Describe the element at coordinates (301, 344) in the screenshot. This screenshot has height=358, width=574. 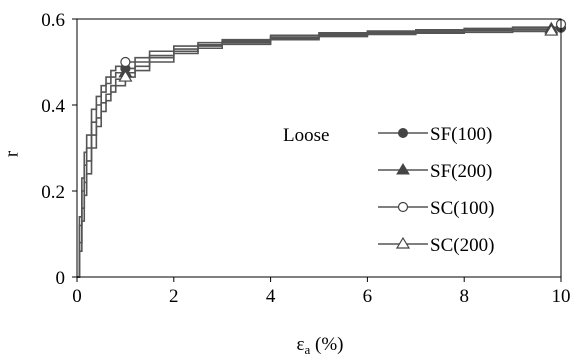
I see `x-axis-title-symbol: ε` at that location.